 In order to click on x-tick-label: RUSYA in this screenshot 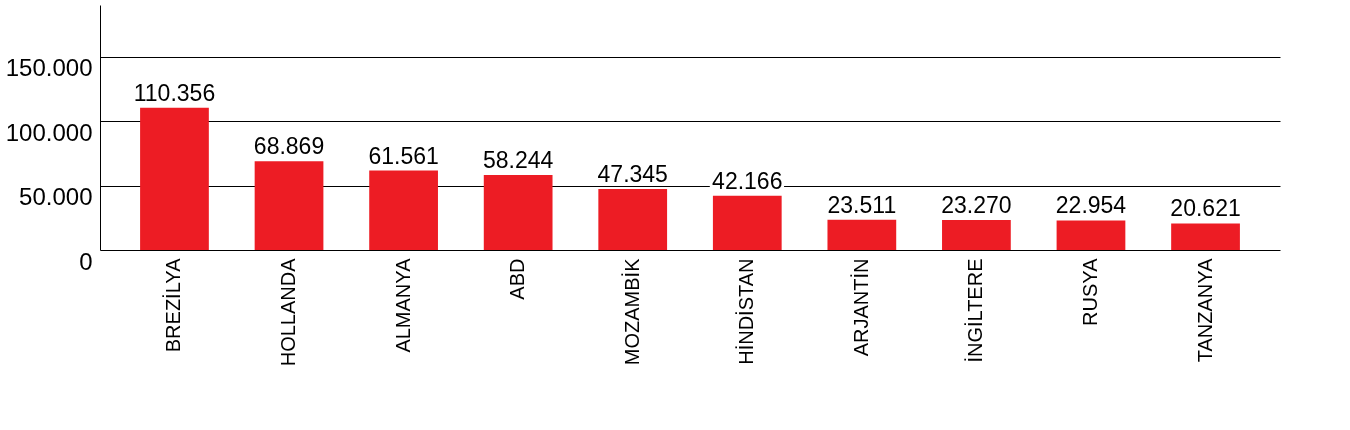, I will do `click(1089, 291)`.